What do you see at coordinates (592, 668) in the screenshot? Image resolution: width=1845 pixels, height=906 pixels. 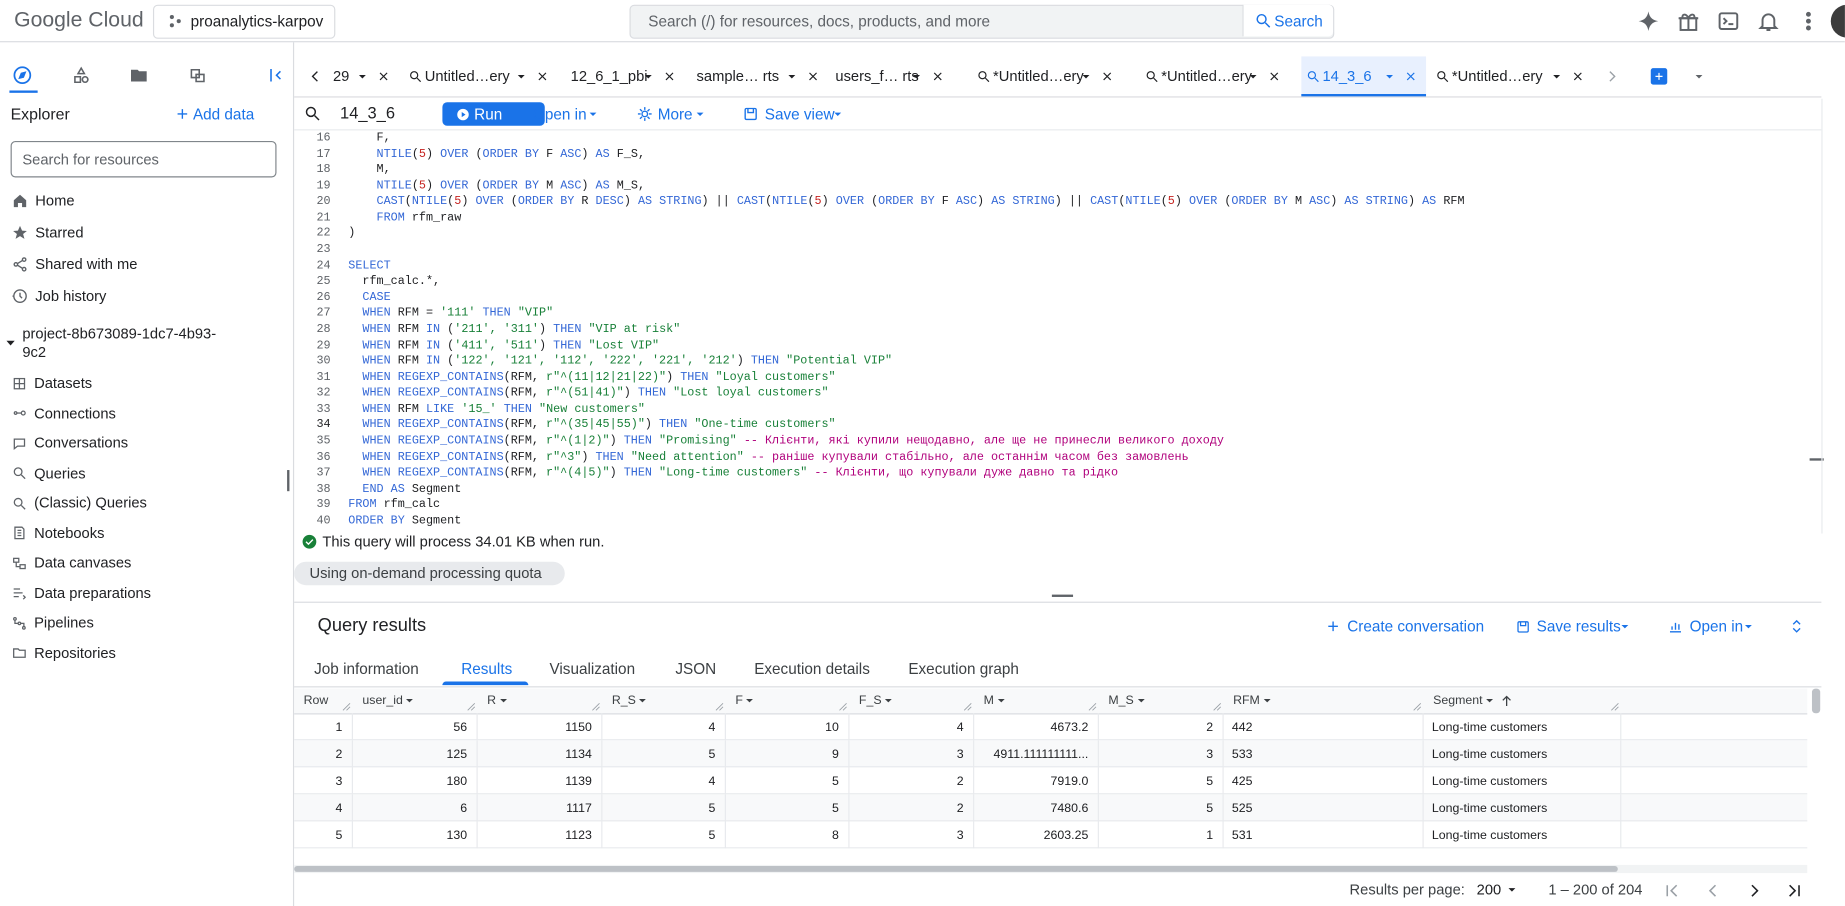 I see `results-tab: Visualization` at bounding box center [592, 668].